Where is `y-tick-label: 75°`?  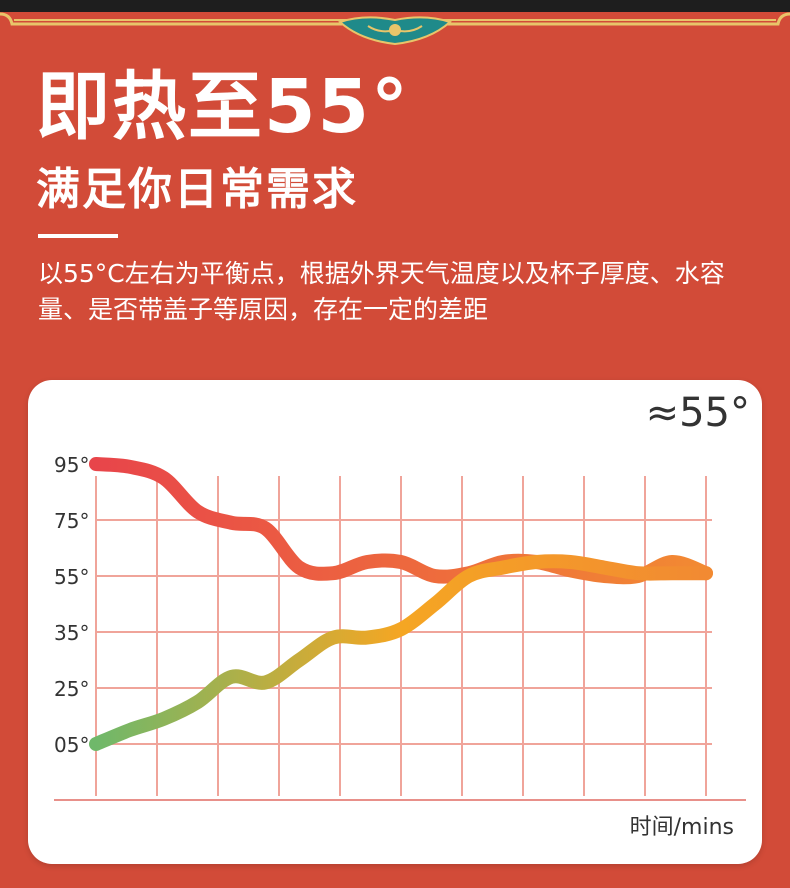
y-tick-label: 75° is located at coordinates (71, 521).